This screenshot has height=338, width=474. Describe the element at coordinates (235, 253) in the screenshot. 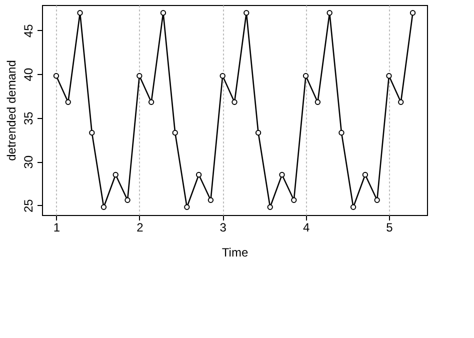

I see `x-axis-title: Time` at that location.